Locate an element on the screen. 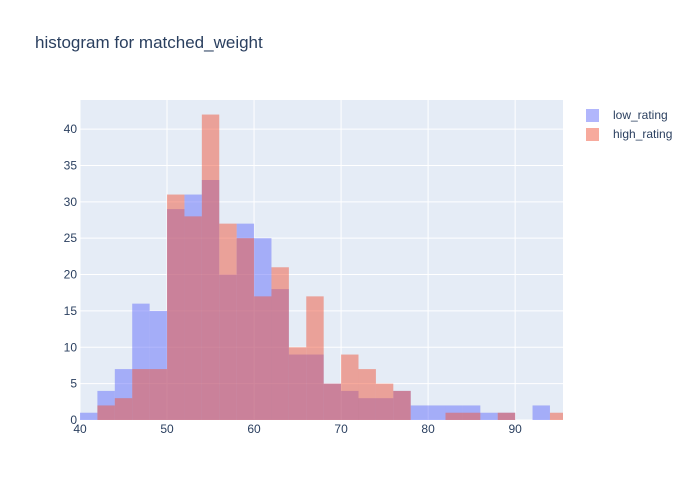  y-tick-label: 20 is located at coordinates (71, 275).